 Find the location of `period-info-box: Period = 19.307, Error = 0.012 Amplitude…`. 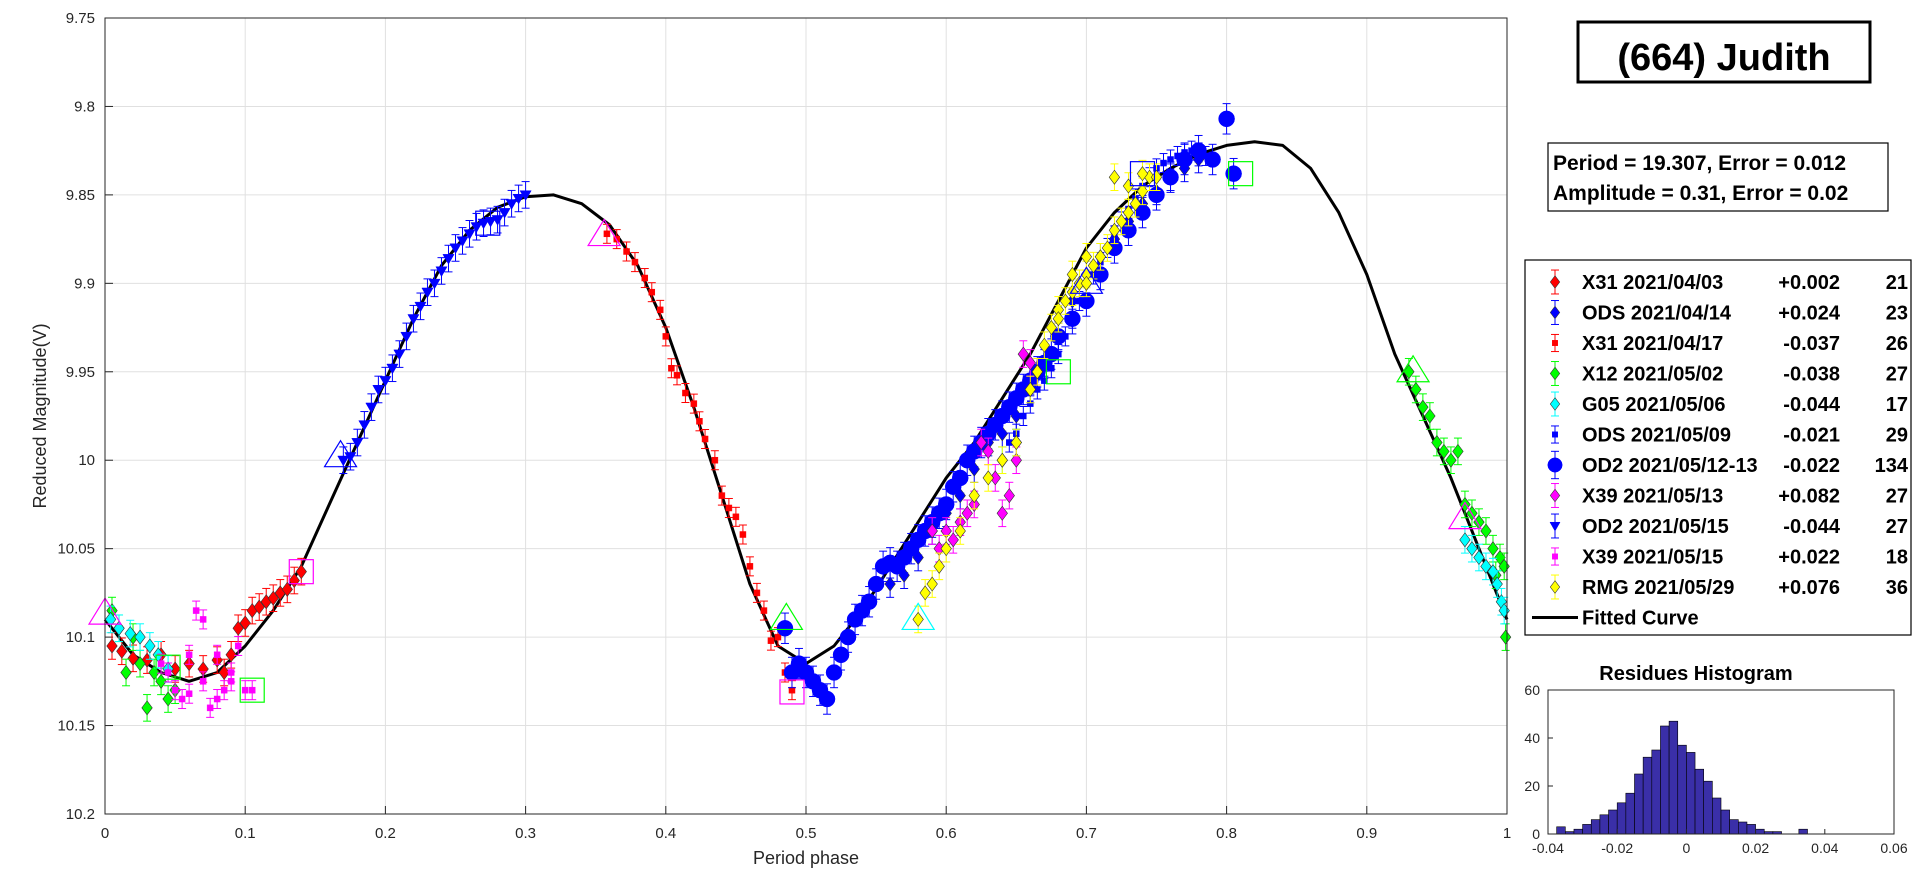

period-info-box: Period = 19.307, Error = 0.012 Amplitude… is located at coordinates (1718, 177).